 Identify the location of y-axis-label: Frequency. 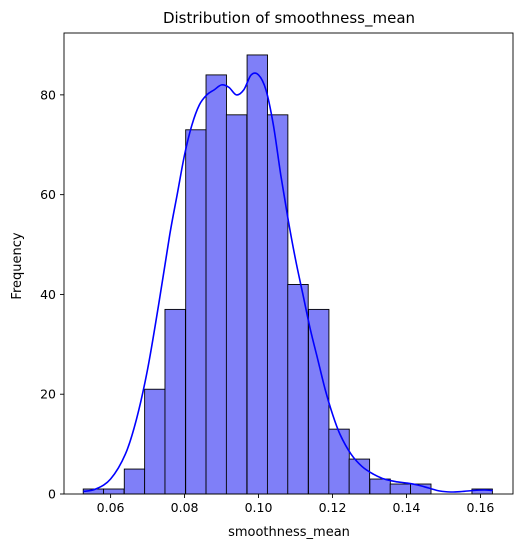
(17, 265).